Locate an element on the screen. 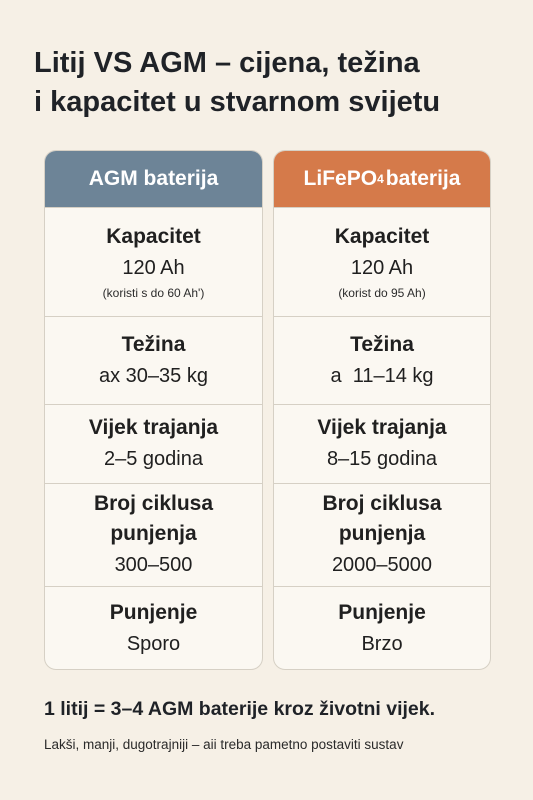  lifepo4-charging-label: Punjenje is located at coordinates (382, 612).